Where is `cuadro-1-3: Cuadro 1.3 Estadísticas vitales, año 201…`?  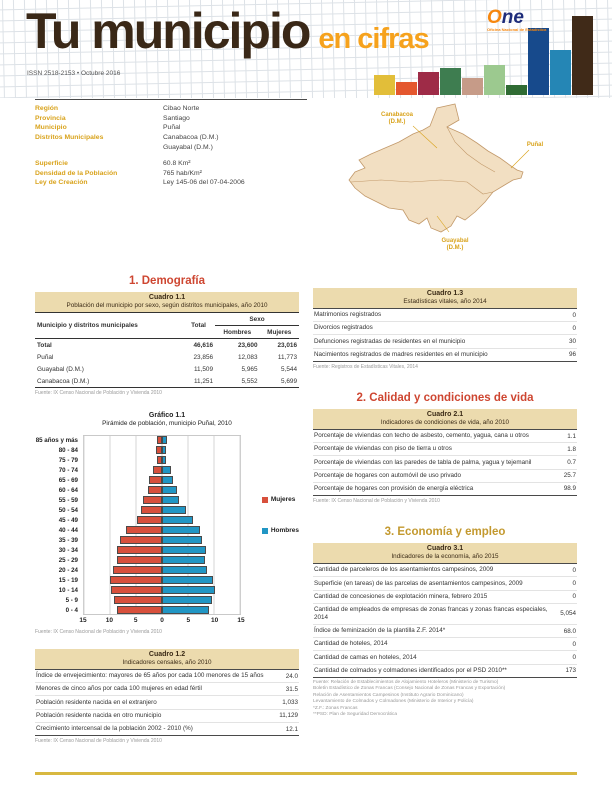
cuadro-1-3: Cuadro 1.3 Estadísticas vitales, año 201… is located at coordinates (445, 329).